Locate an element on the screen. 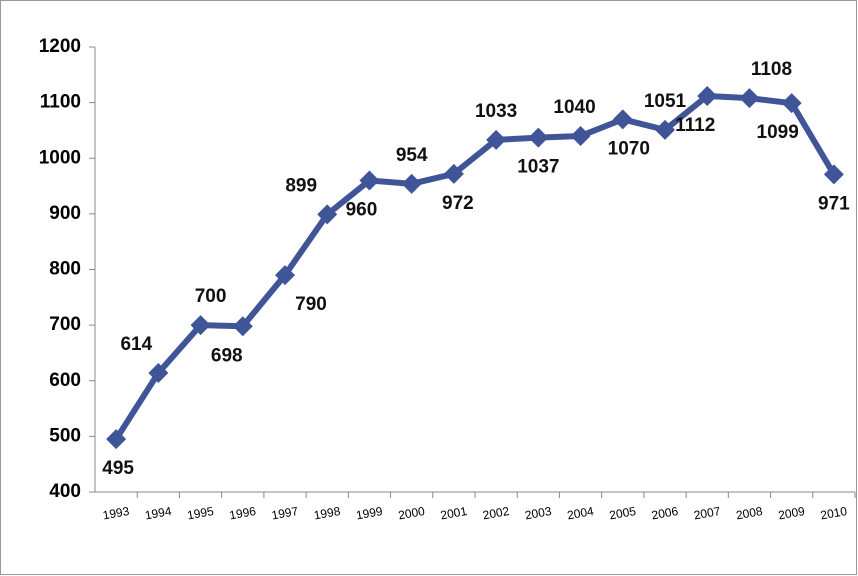 This screenshot has width=858, height=576. x-tick-label: 1993 is located at coordinates (116, 513).